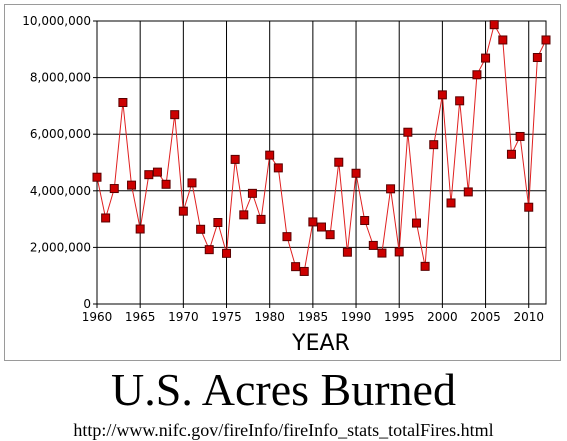 The image size is (567, 441). Describe the element at coordinates (183, 317) in the screenshot. I see `x-tick-label: 1970` at that location.